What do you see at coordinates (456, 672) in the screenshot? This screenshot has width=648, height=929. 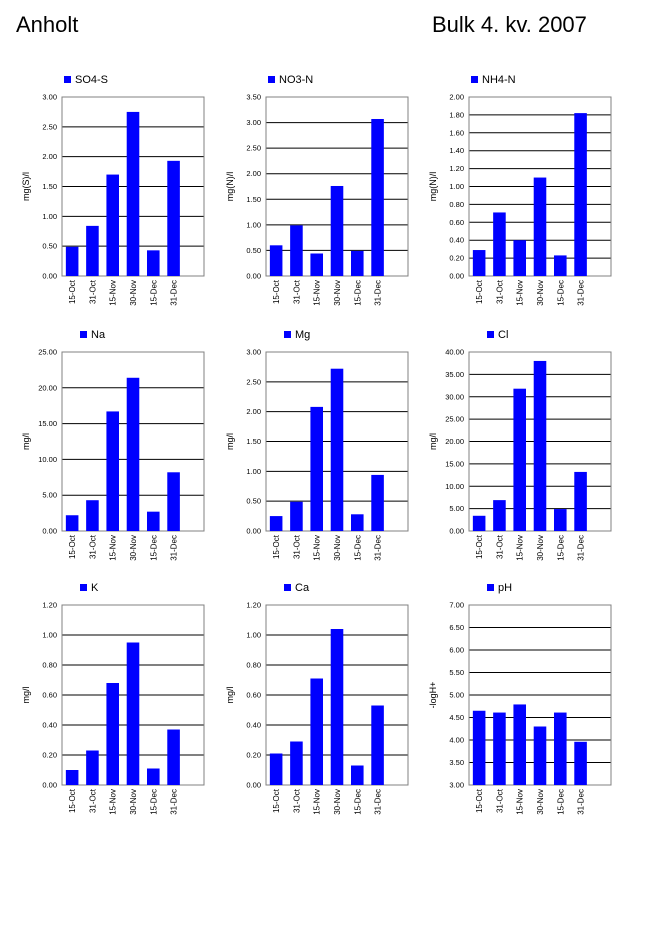 I see `y-tick-label: 5.50` at bounding box center [456, 672].